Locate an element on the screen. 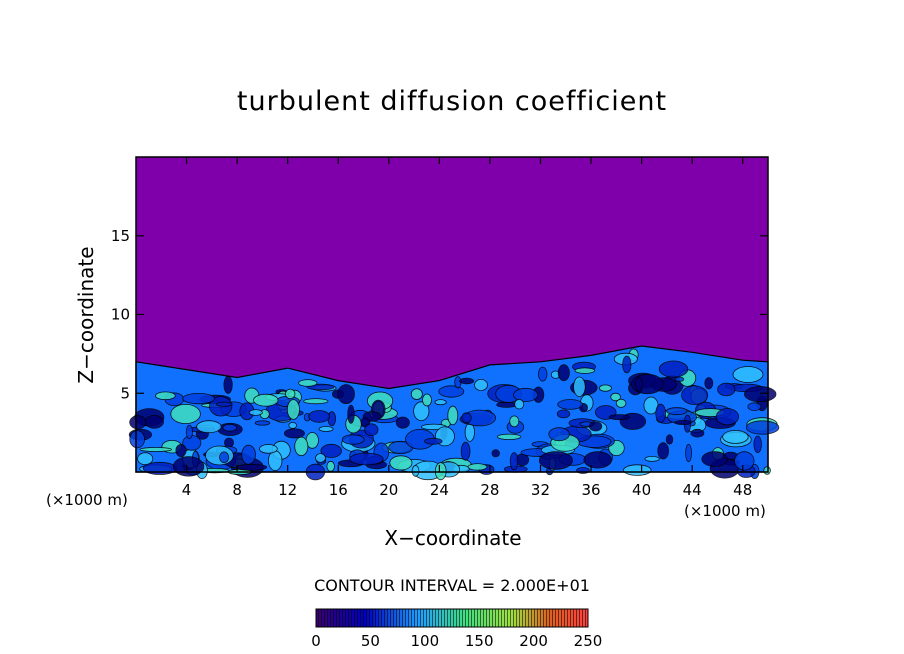 The width and height of the screenshot is (904, 654). x-tick-label: 4 is located at coordinates (187, 490).